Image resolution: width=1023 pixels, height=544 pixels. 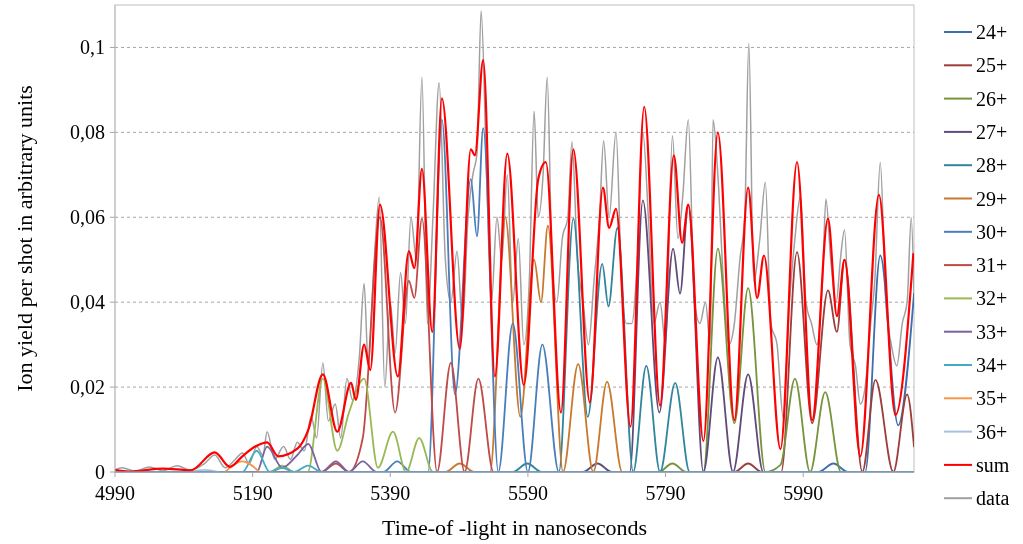 I want to click on y-axis-title: Ion yield per shot in arbitrary units, so click(x=24, y=238).